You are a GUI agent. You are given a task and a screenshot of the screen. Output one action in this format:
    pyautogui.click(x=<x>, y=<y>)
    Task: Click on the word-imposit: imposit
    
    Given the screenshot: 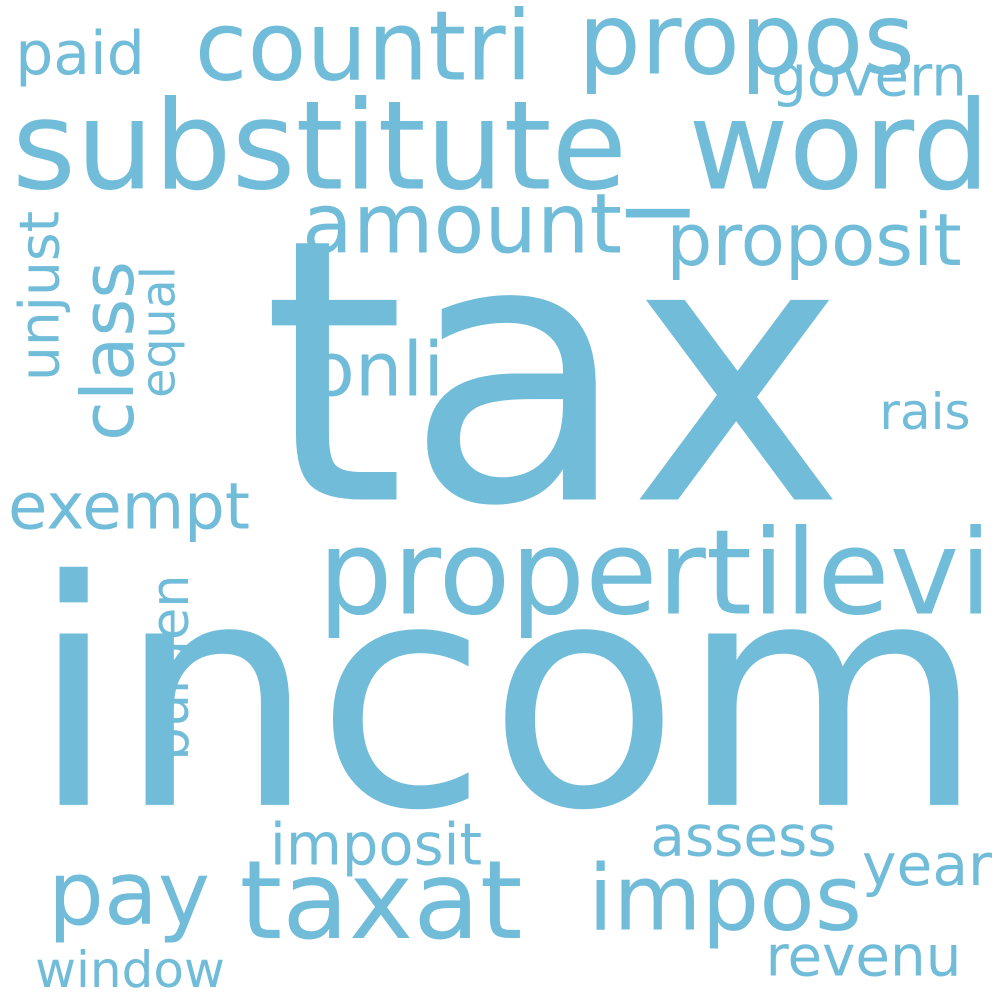 What is the action you would take?
    pyautogui.click(x=376, y=845)
    